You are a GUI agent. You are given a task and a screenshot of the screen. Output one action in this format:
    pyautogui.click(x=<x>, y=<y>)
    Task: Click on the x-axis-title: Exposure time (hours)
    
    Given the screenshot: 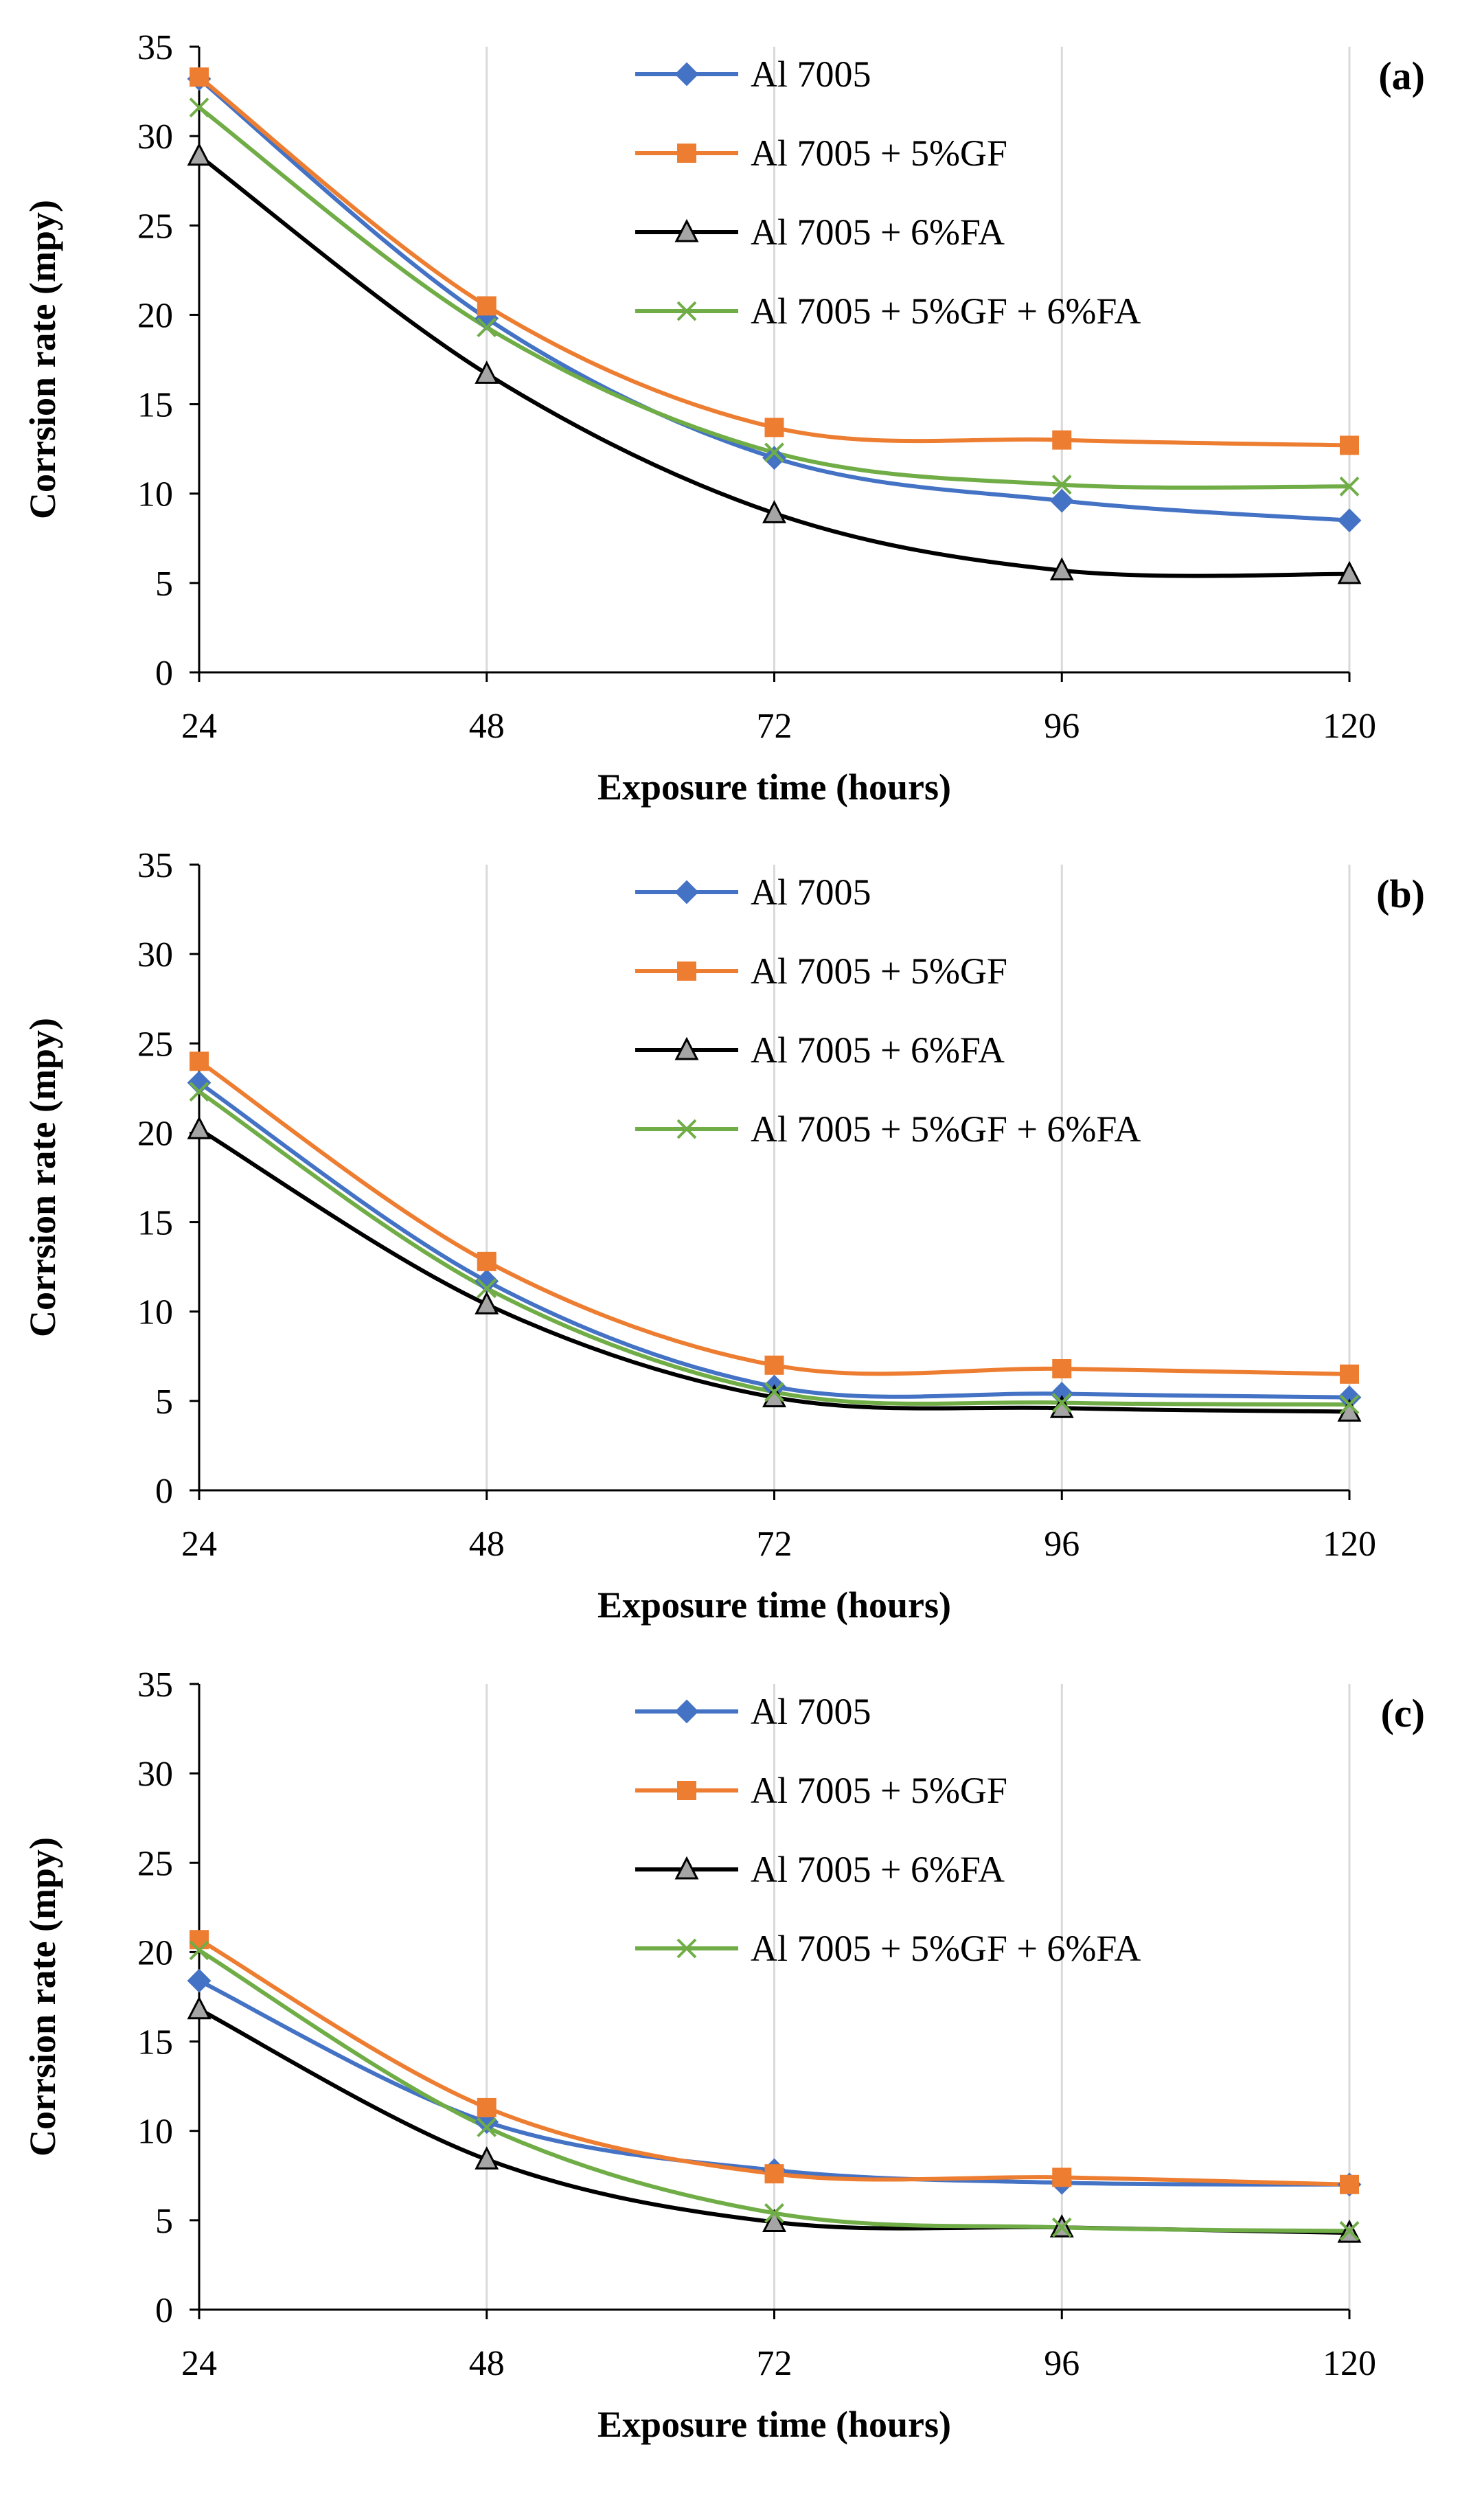 What is the action you would take?
    pyautogui.click(x=774, y=2424)
    